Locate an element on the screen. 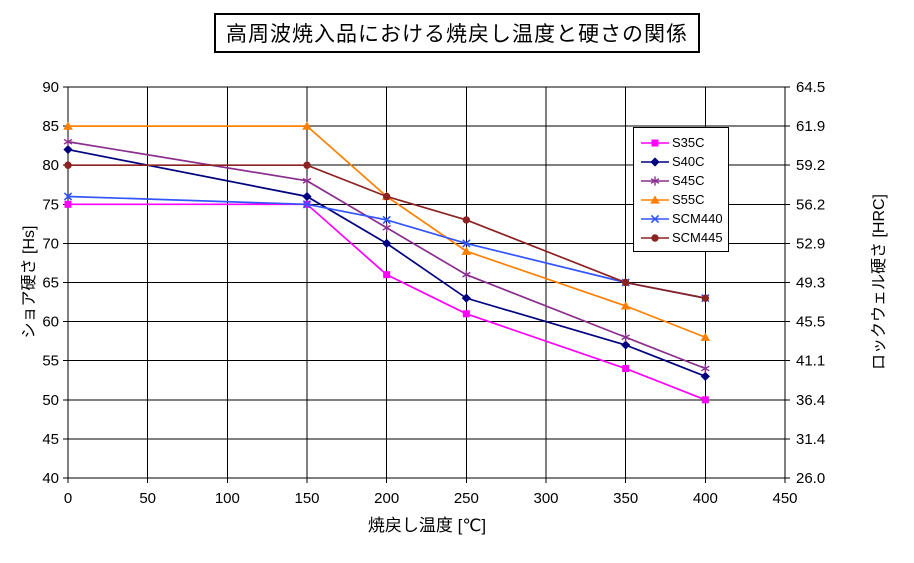  y-right-tick-label: 56.2 is located at coordinates (810, 204).